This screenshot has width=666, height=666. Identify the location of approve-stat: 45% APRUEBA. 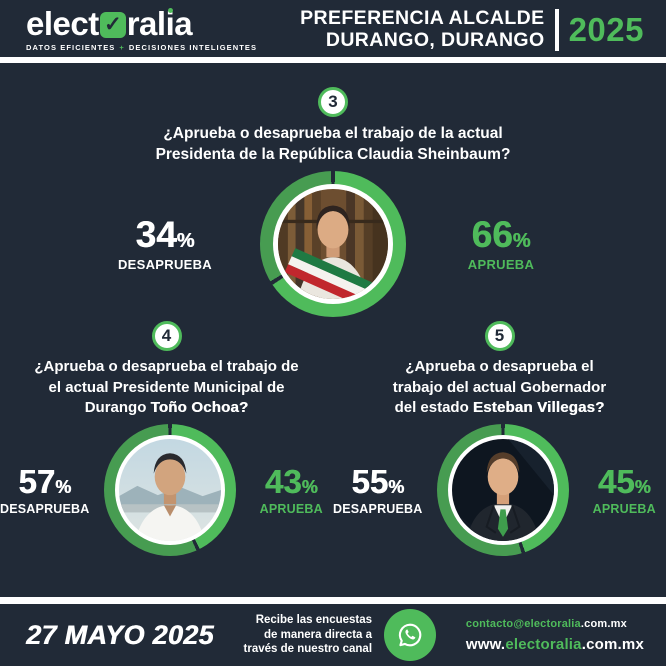
(624, 490).